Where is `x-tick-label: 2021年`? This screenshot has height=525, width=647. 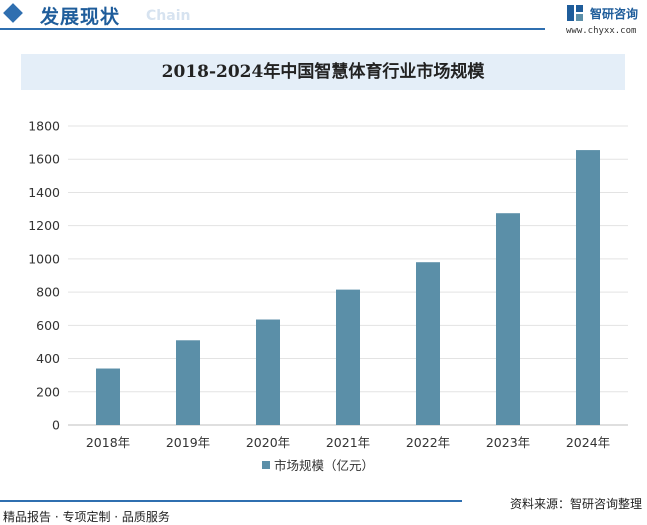
x-tick-label: 2021年 is located at coordinates (348, 442).